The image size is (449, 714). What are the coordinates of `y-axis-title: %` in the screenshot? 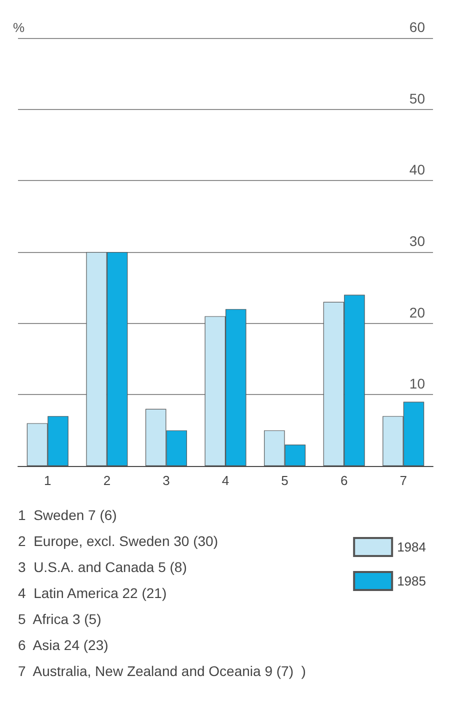 It's located at (19, 27).